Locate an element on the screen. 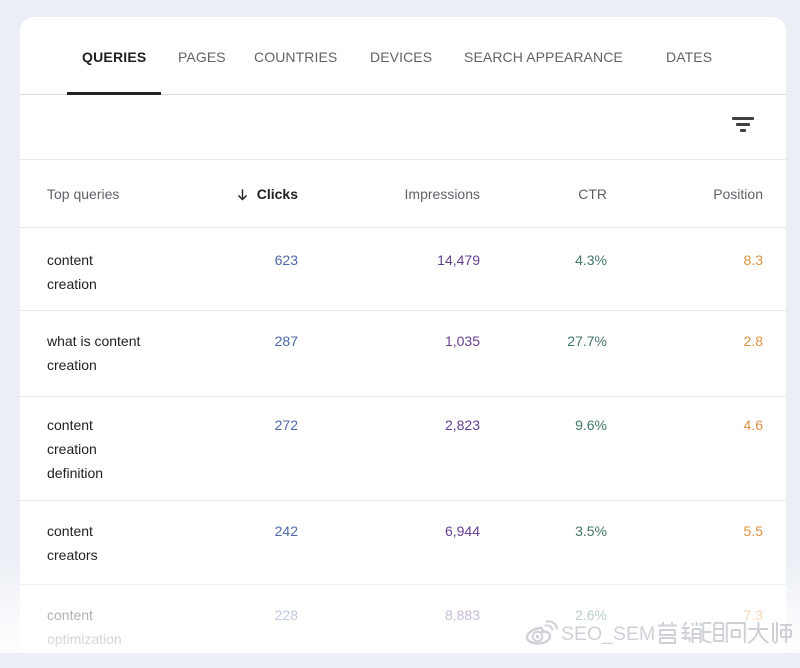 The image size is (800, 668). svg-text: SEO_SEM is located at coordinates (608, 634).